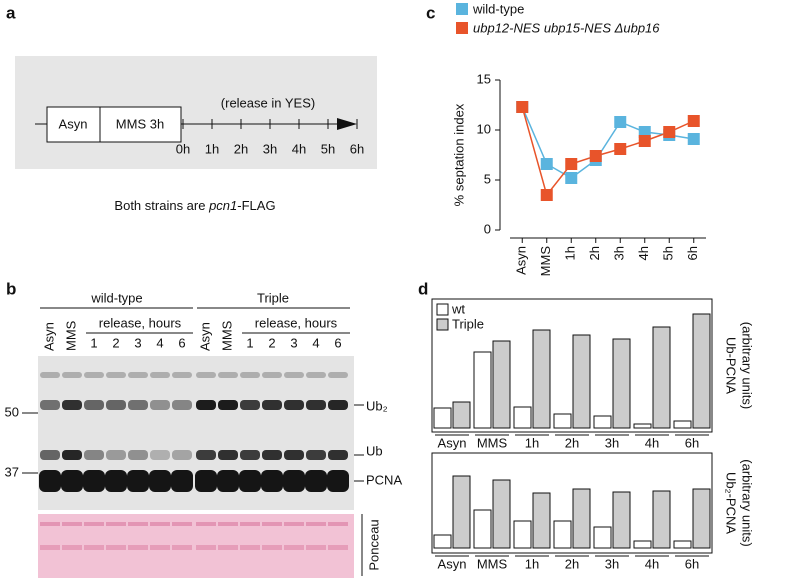 The image size is (787, 578). What do you see at coordinates (652, 563) in the screenshot?
I see `x-tick-label: 4h` at bounding box center [652, 563].